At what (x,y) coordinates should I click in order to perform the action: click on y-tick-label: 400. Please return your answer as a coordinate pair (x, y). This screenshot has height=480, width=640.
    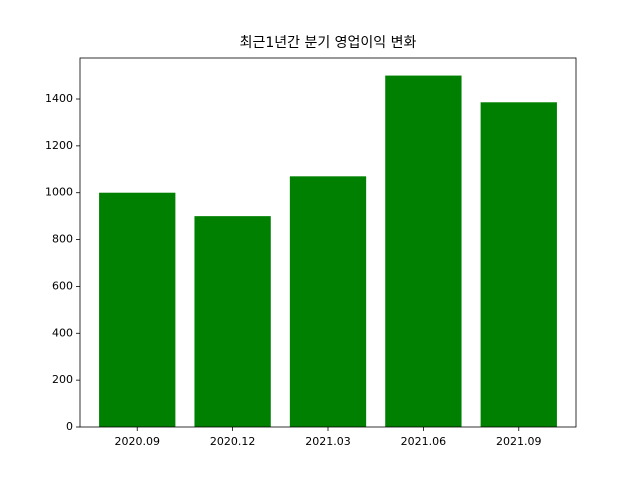
    Looking at the image, I should click on (62, 332).